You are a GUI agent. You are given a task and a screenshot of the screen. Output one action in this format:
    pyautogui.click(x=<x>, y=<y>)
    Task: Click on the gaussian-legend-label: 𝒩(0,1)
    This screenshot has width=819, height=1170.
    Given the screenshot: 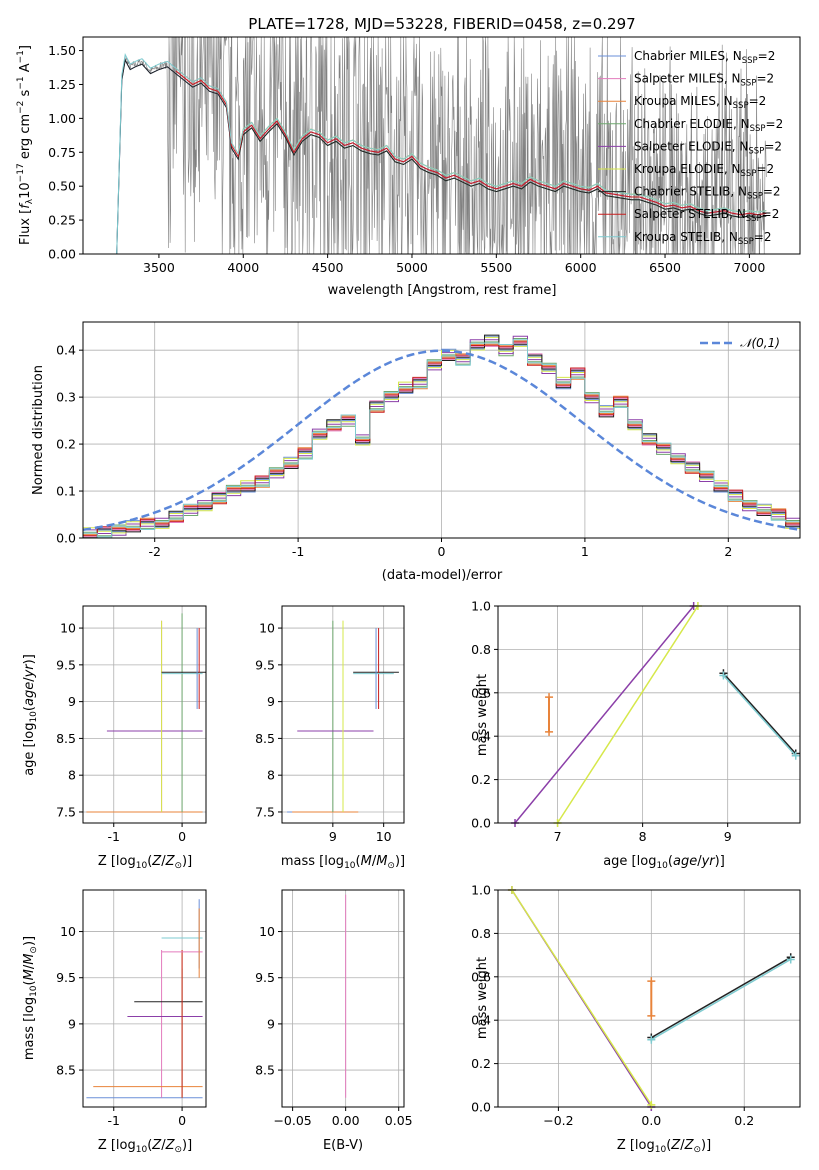 What is the action you would take?
    pyautogui.click(x=760, y=343)
    